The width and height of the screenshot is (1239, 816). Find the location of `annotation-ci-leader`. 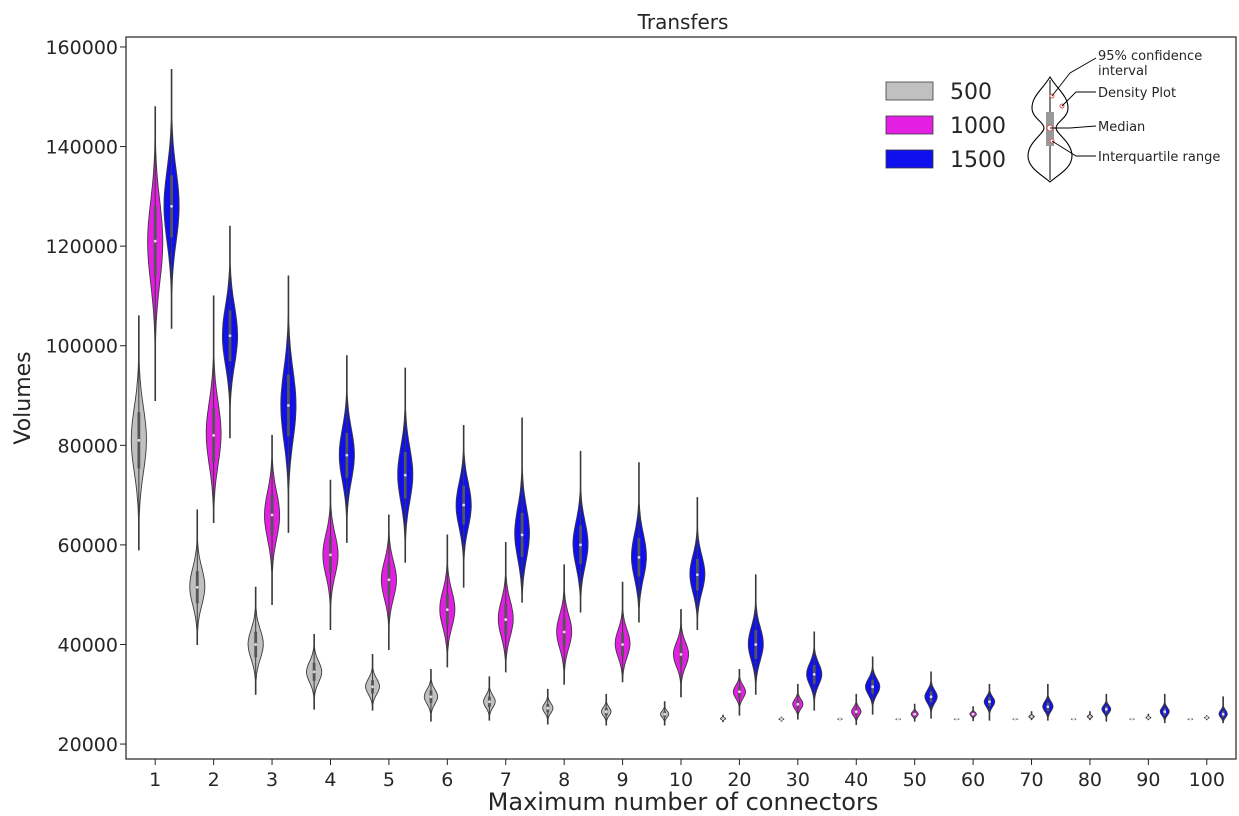

annotation-ci-leader is located at coordinates (1074, 77).